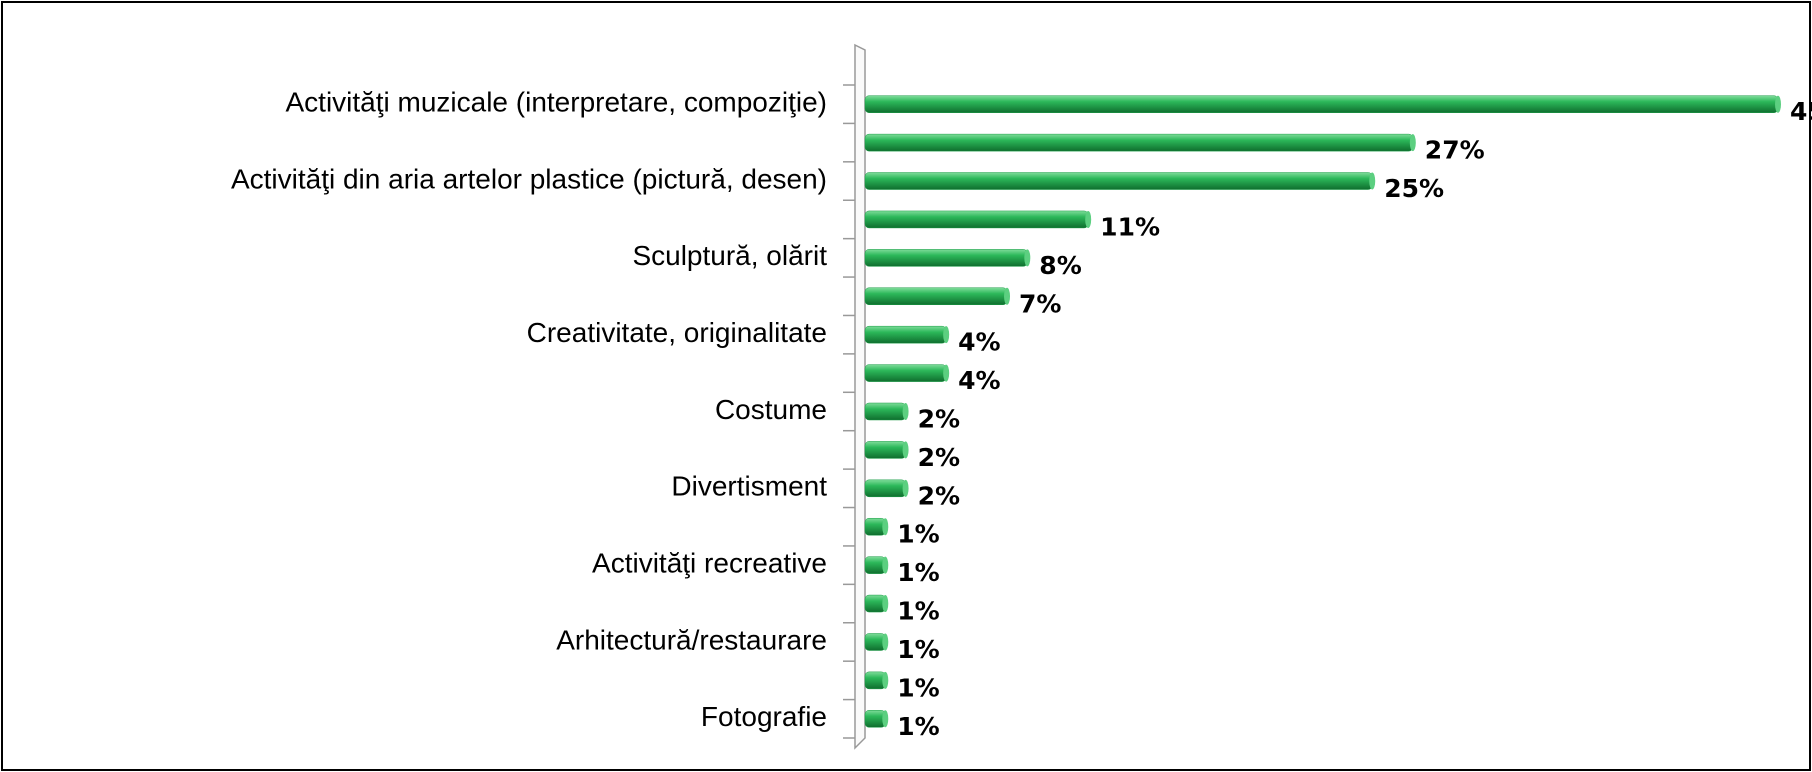 Image resolution: width=1812 pixels, height=772 pixels. I want to click on category-label: Costume, so click(771, 409).